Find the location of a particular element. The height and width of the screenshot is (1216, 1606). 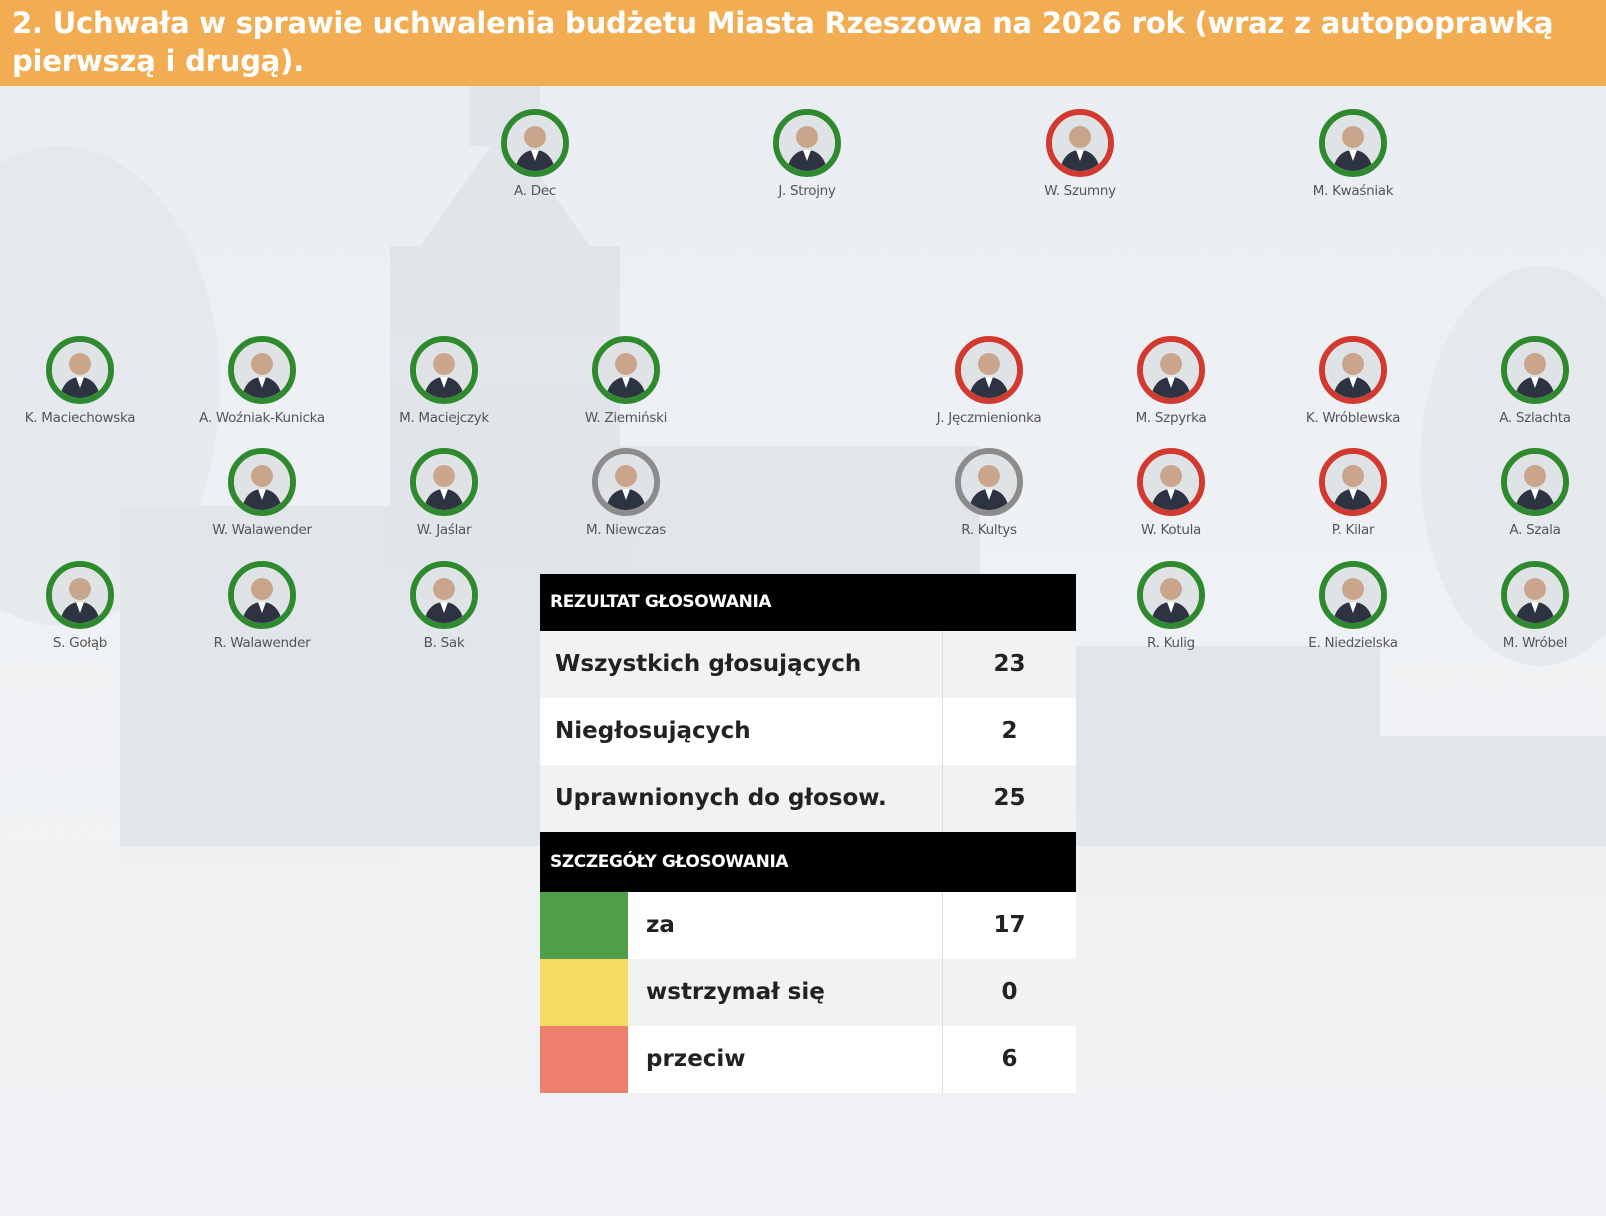

councillor-niewczas: M. Niewczas is located at coordinates (626, 493).